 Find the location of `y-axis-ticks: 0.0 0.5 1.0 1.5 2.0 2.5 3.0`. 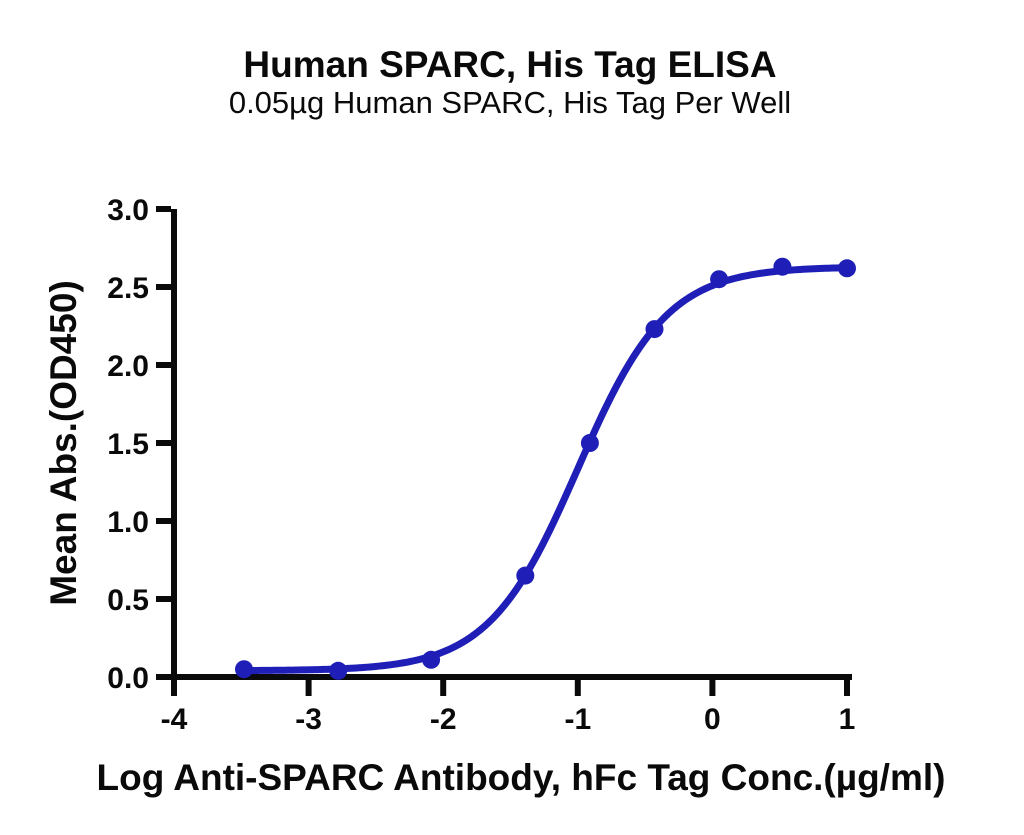

y-axis-ticks: 0.0 0.5 1.0 1.5 2.0 2.5 3.0 is located at coordinates (139, 444).